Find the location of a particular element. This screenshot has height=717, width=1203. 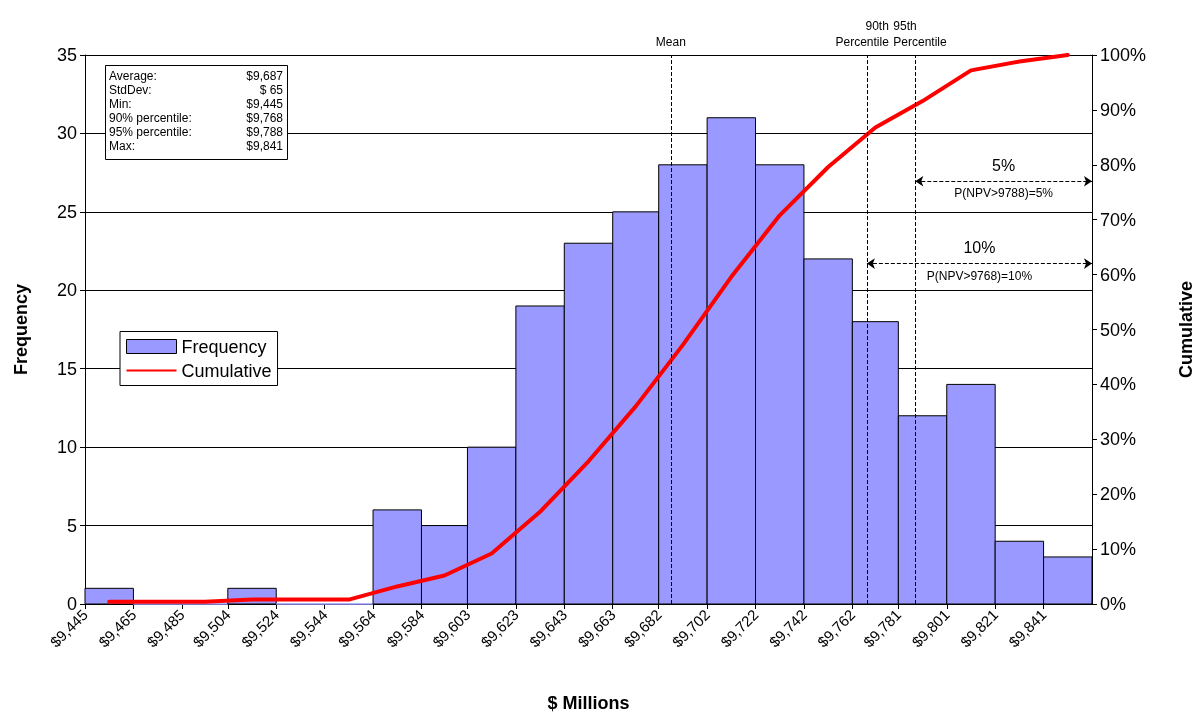

text: 90% percentile: $9,768 is located at coordinates (196, 118).